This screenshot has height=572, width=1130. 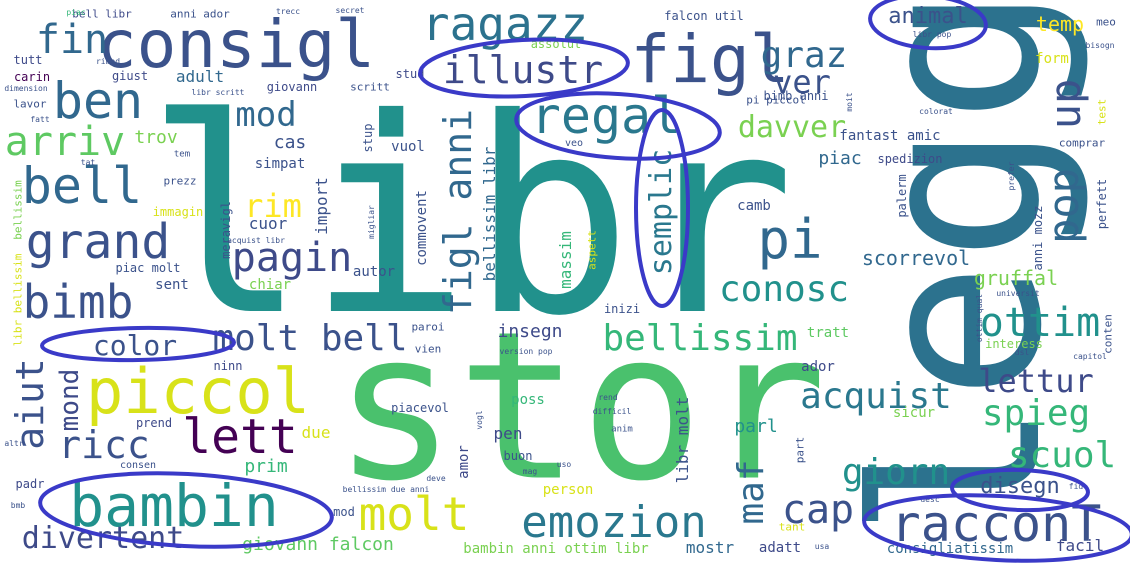 I want to click on word-prend: prend, so click(x=154, y=423).